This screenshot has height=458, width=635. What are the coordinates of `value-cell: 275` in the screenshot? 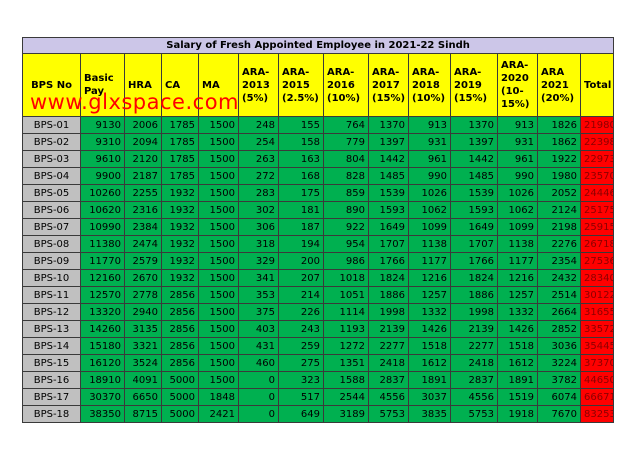 It's located at (301, 363).